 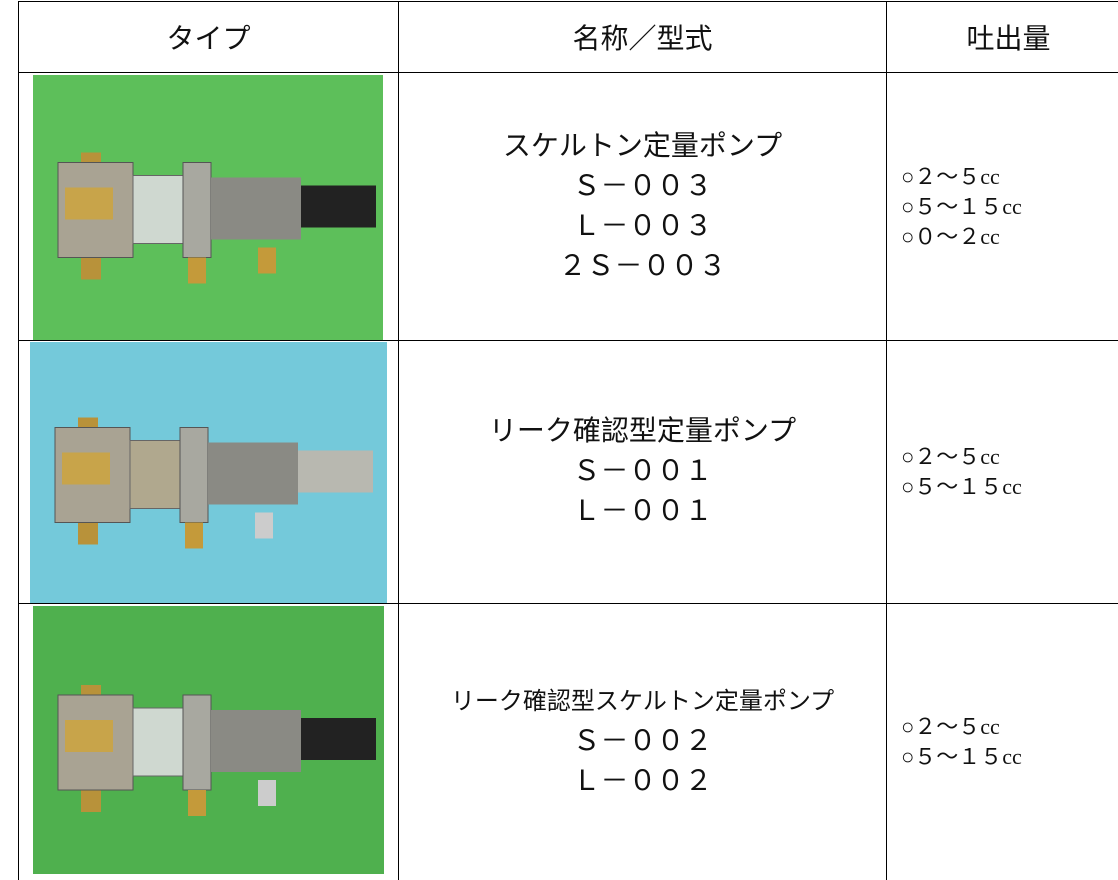 I want to click on header-text: 吐出量, so click(x=1008, y=39).